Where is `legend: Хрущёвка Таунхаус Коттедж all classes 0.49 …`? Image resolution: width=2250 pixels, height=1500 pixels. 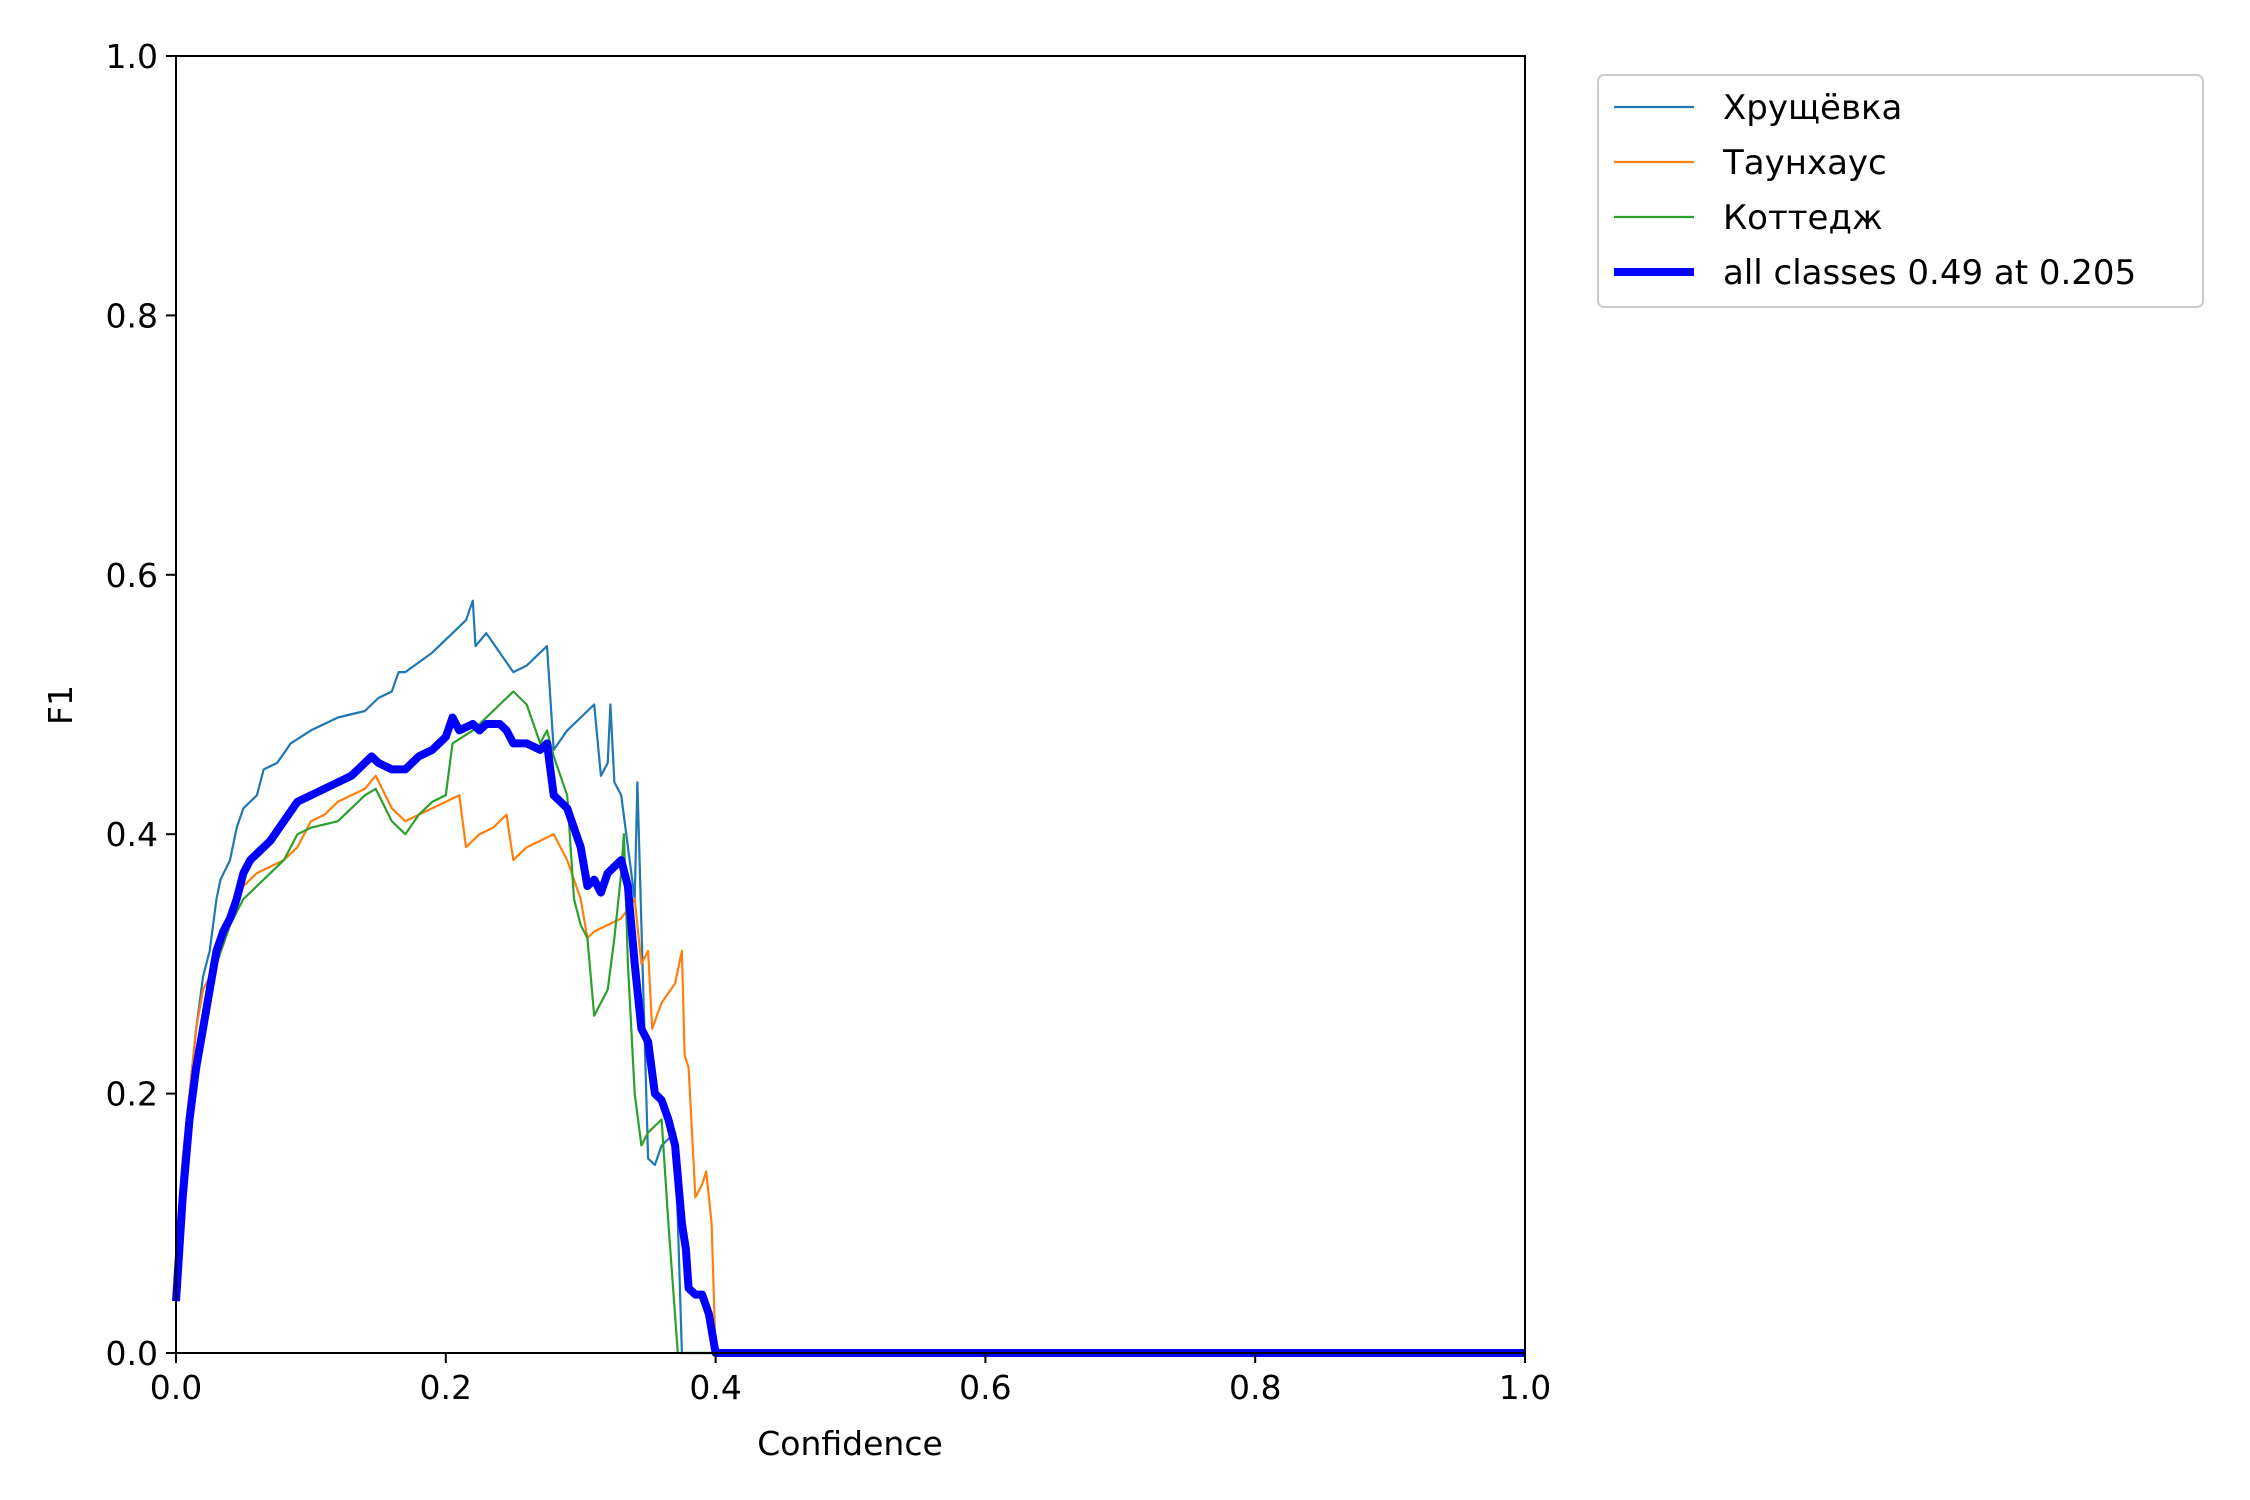
legend: Хрущёвка Таунхаус Коттедж all classes 0.49 … is located at coordinates (1900, 191).